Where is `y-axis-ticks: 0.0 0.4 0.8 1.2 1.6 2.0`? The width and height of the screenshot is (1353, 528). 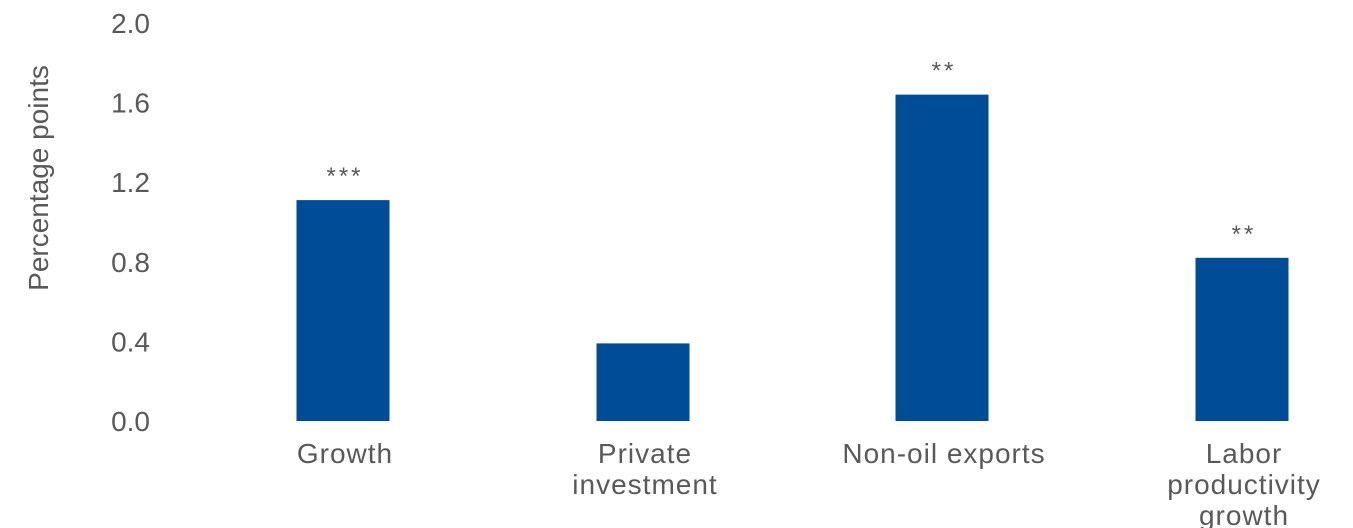 y-axis-ticks: 0.0 0.4 0.8 1.2 1.6 2.0 is located at coordinates (130, 222).